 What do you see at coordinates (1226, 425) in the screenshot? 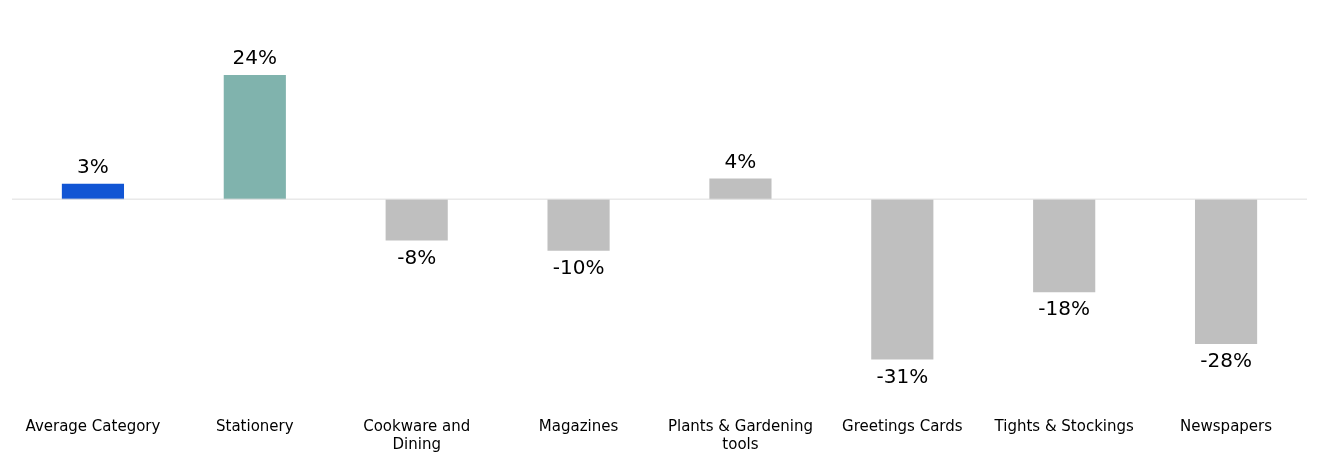
I see `x-tick-label: Newspapers` at bounding box center [1226, 425].